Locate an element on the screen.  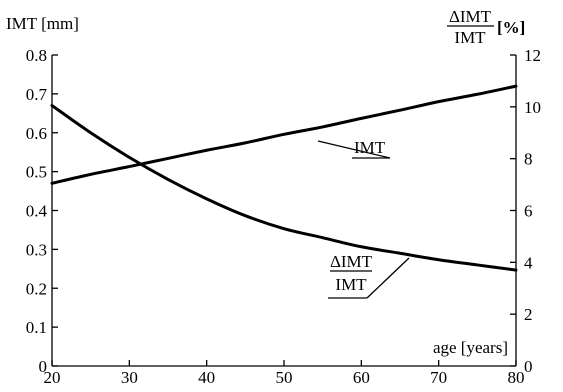
right-y-tick-label: 4 is located at coordinates (528, 262).